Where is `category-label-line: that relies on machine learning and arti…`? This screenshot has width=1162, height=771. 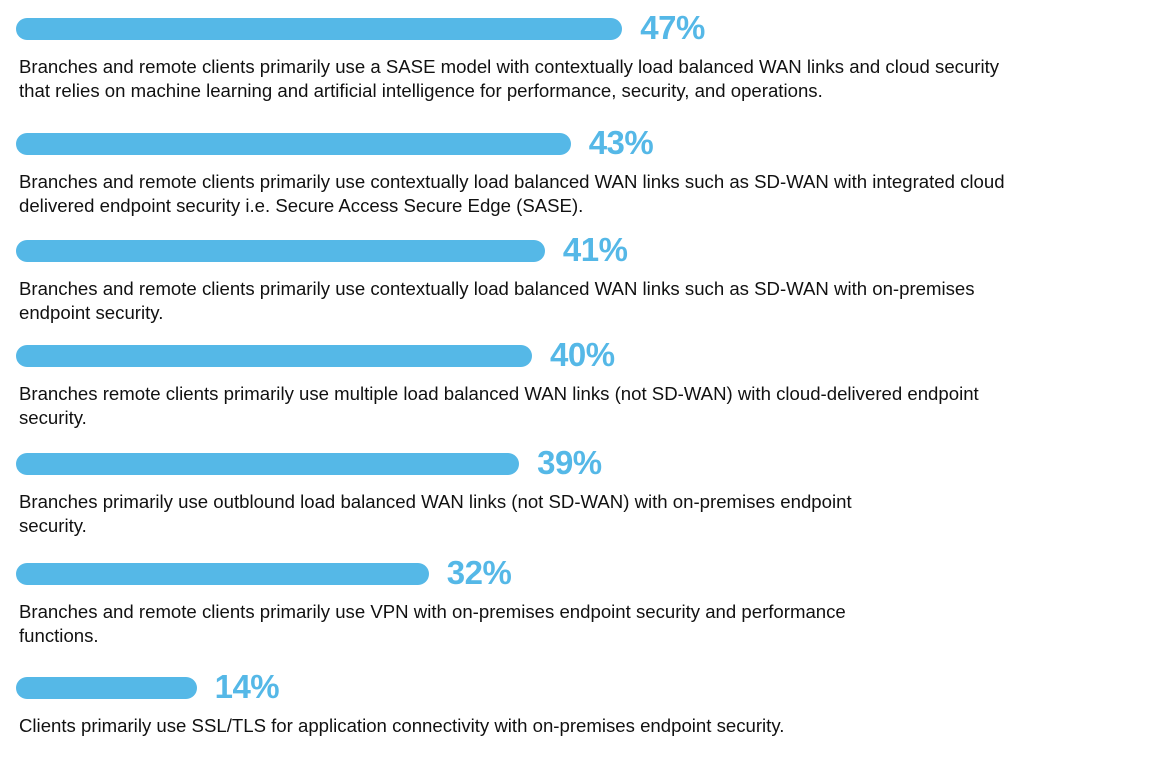
category-label-line: that relies on machine learning and arti… is located at coordinates (421, 90).